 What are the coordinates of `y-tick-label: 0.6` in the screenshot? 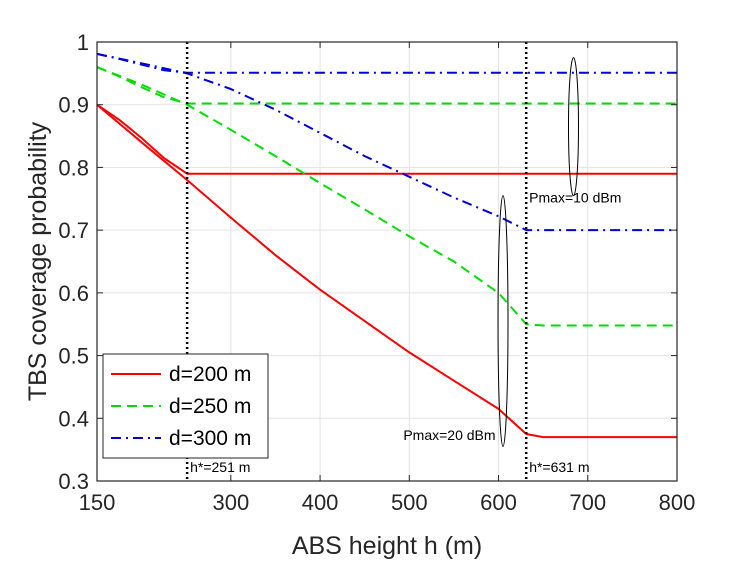 It's located at (73, 293).